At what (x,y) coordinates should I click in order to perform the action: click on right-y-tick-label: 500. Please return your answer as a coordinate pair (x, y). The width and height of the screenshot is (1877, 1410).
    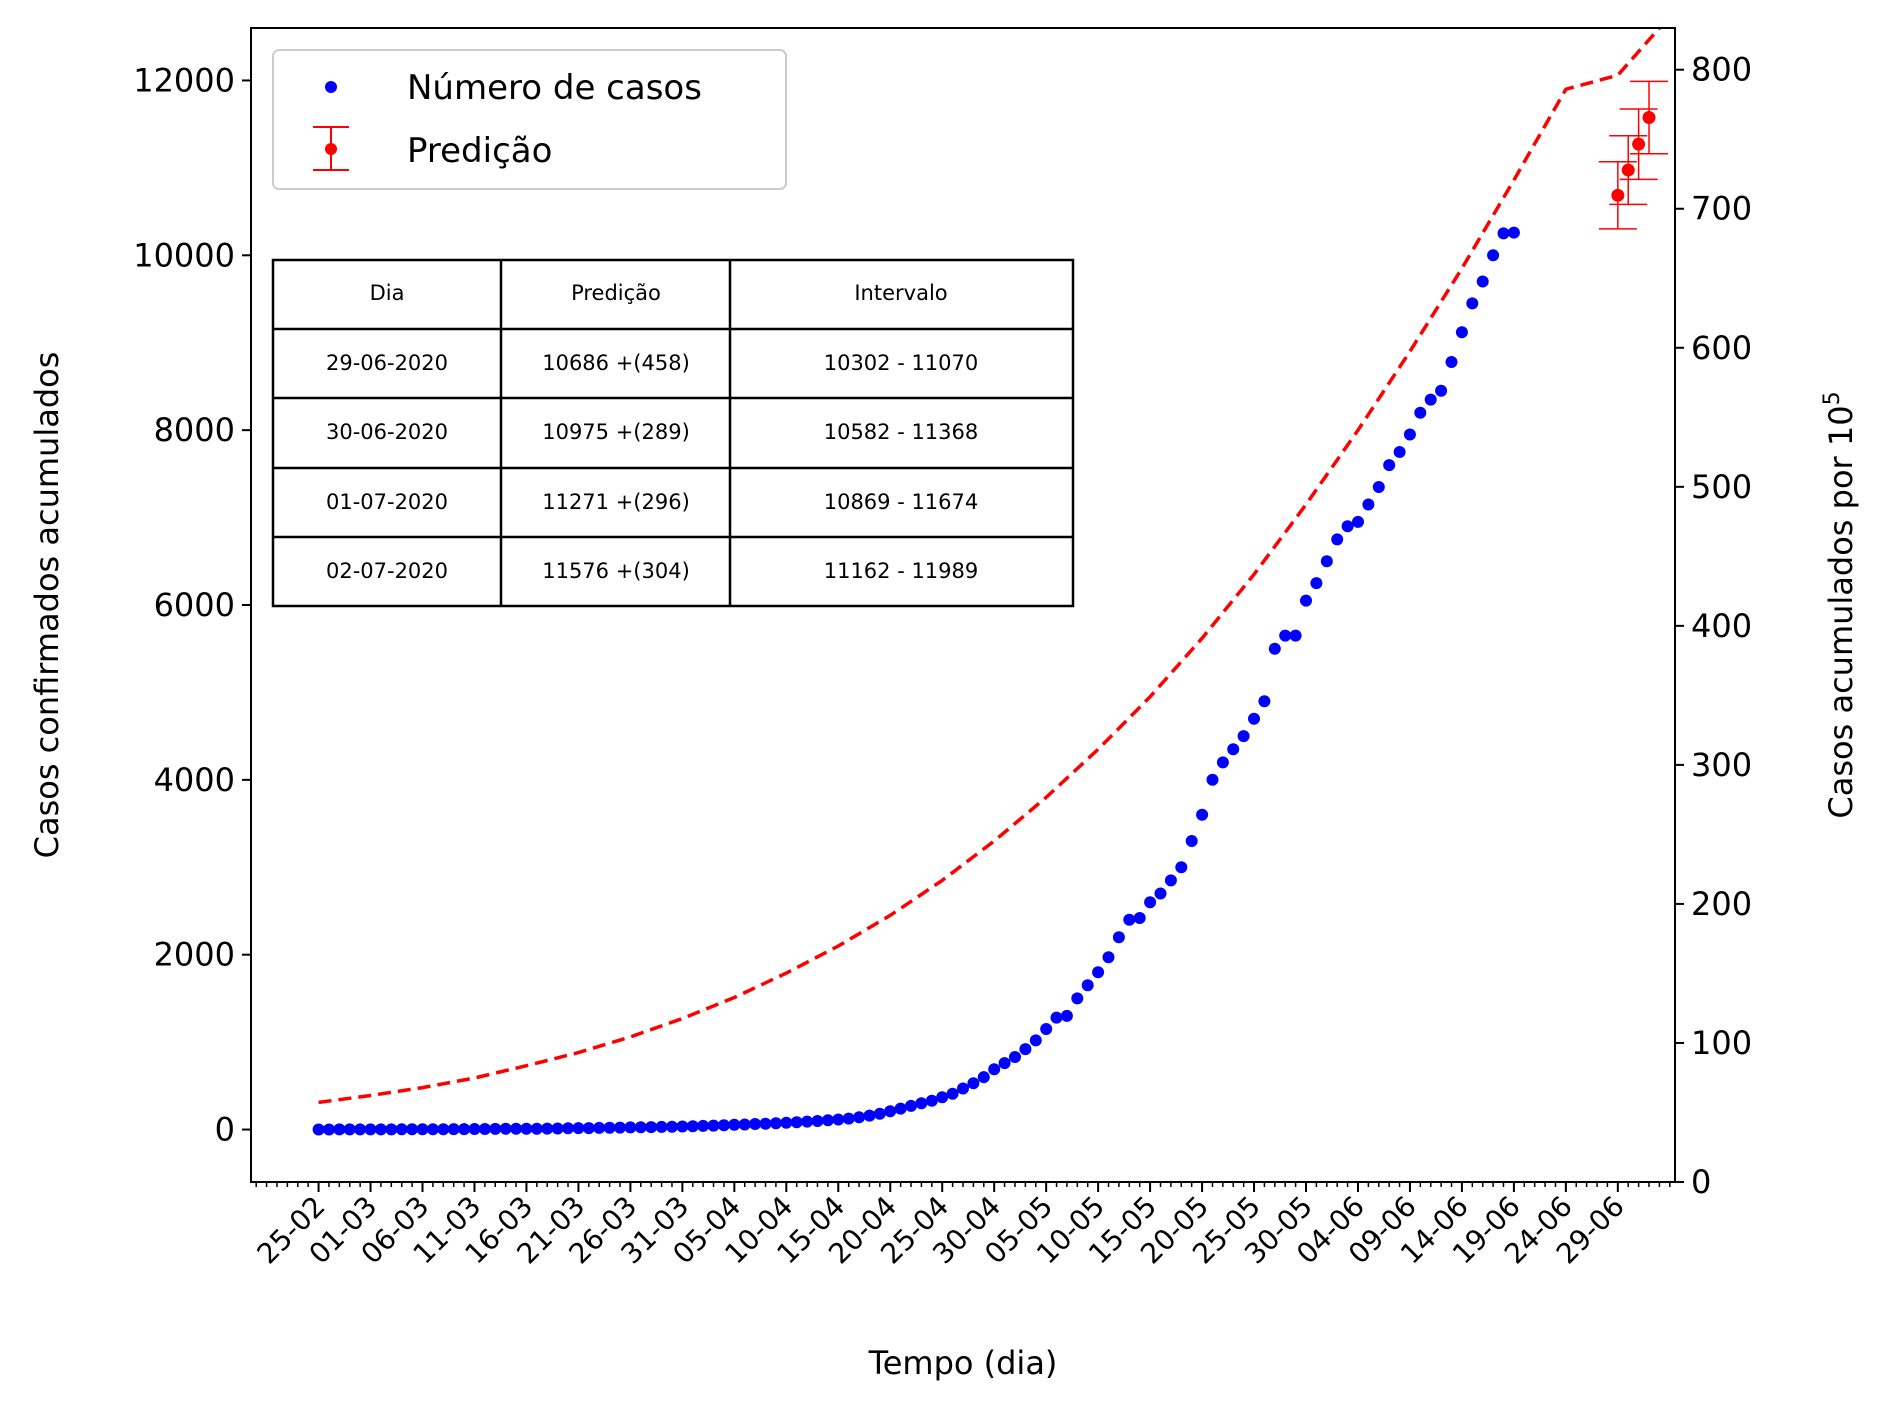
    Looking at the image, I should click on (1721, 487).